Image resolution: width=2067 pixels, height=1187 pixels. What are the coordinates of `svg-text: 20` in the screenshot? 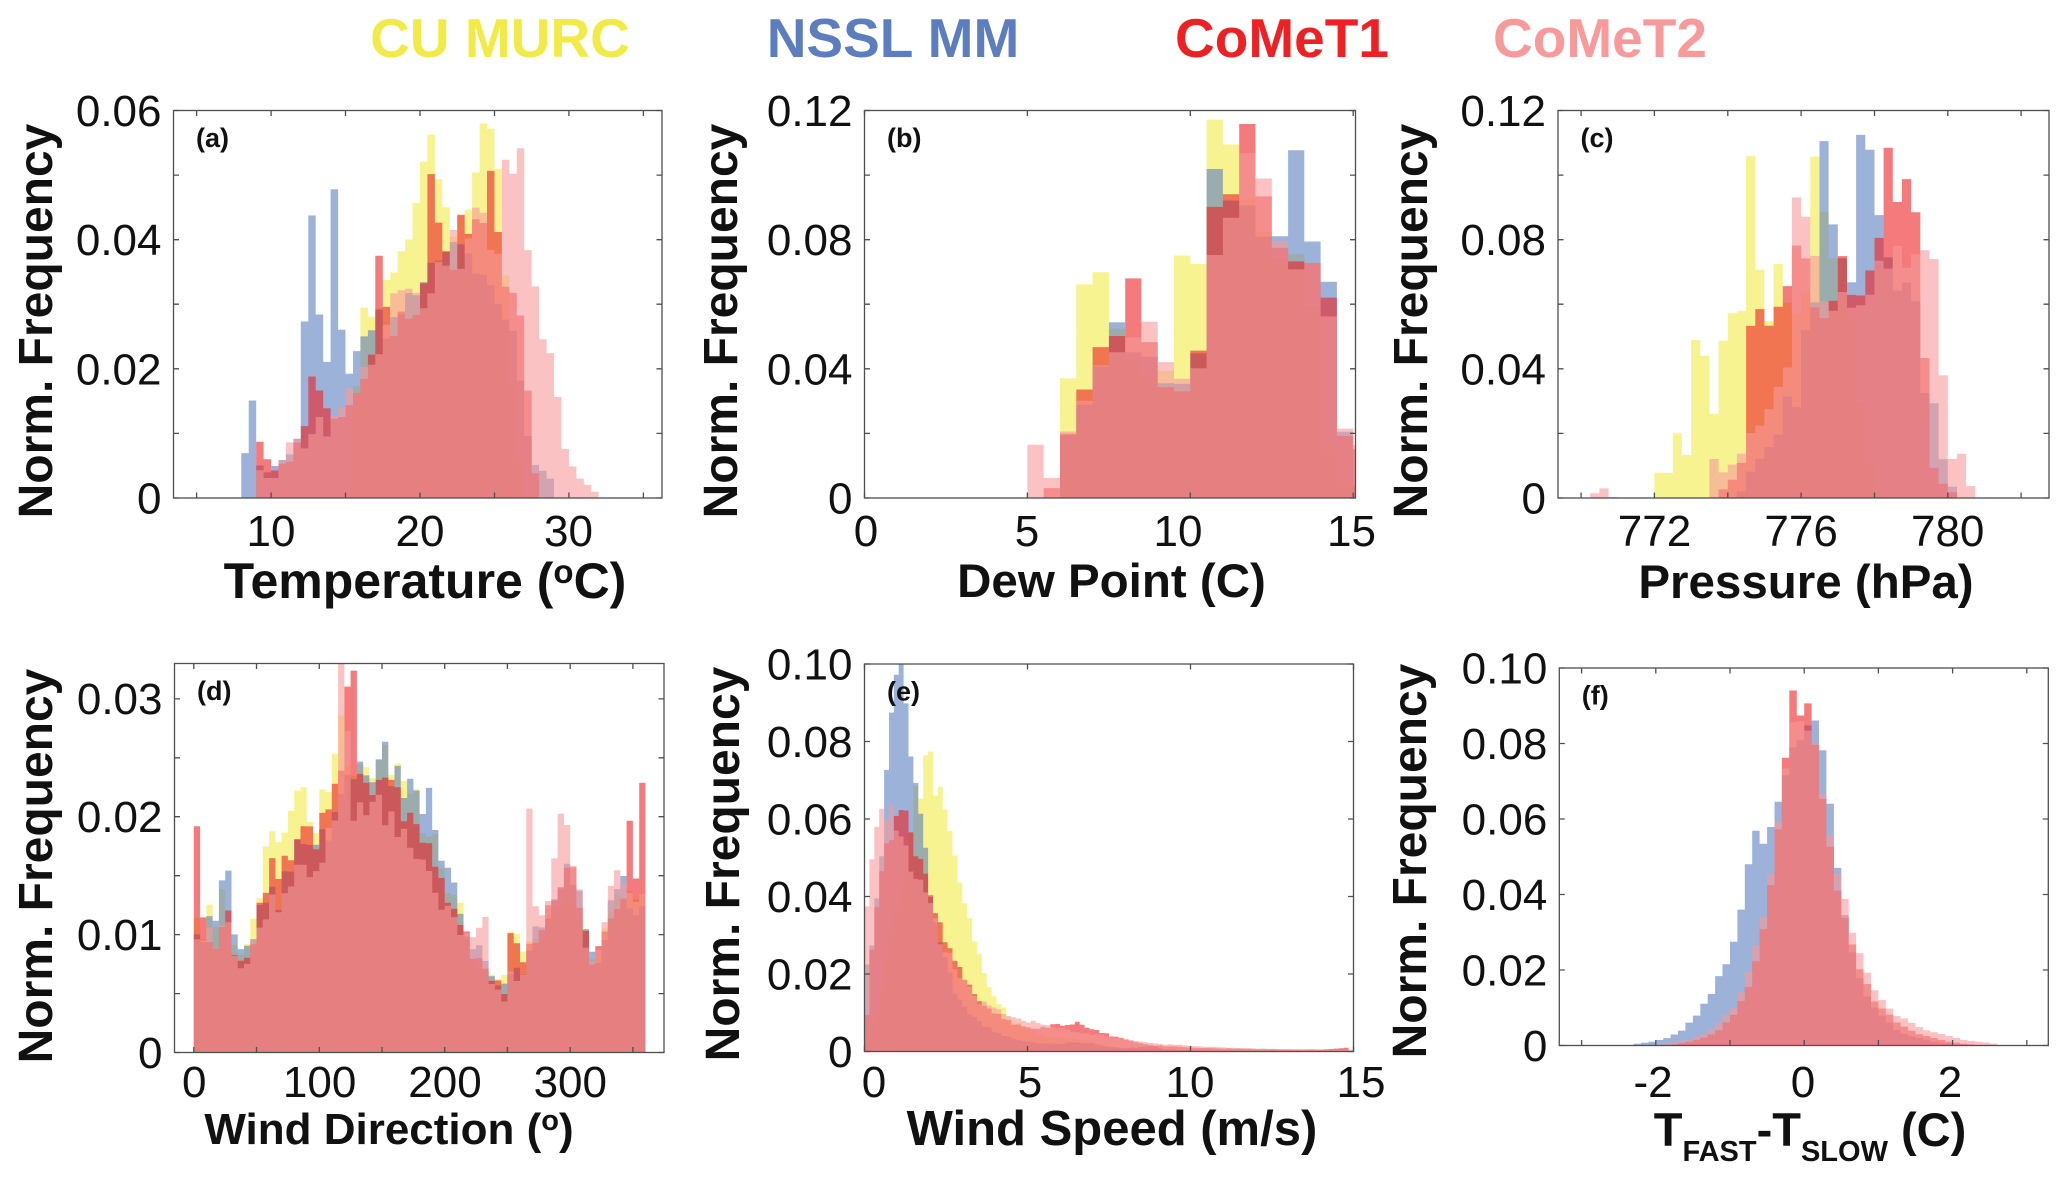 It's located at (420, 531).